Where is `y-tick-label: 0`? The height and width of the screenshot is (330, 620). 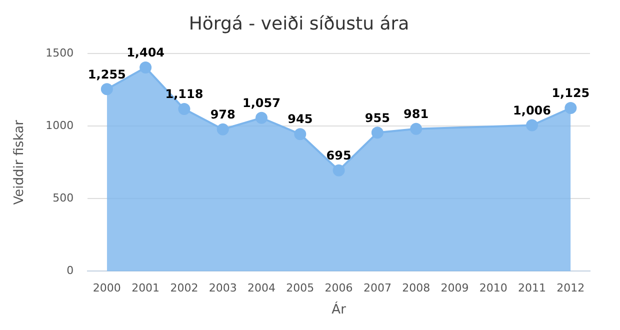 y-tick-label: 0 is located at coordinates (70, 271).